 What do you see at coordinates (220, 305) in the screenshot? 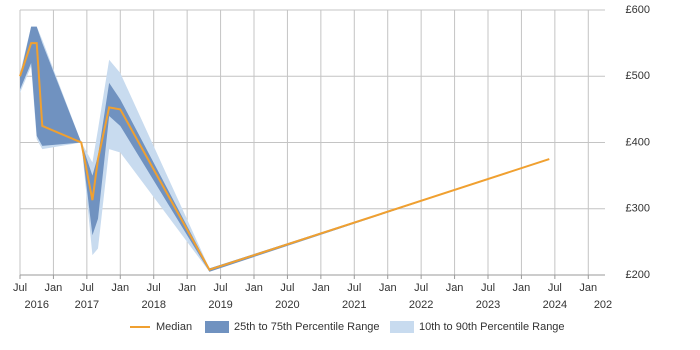
I see `x-year-label: 2019` at bounding box center [220, 305].